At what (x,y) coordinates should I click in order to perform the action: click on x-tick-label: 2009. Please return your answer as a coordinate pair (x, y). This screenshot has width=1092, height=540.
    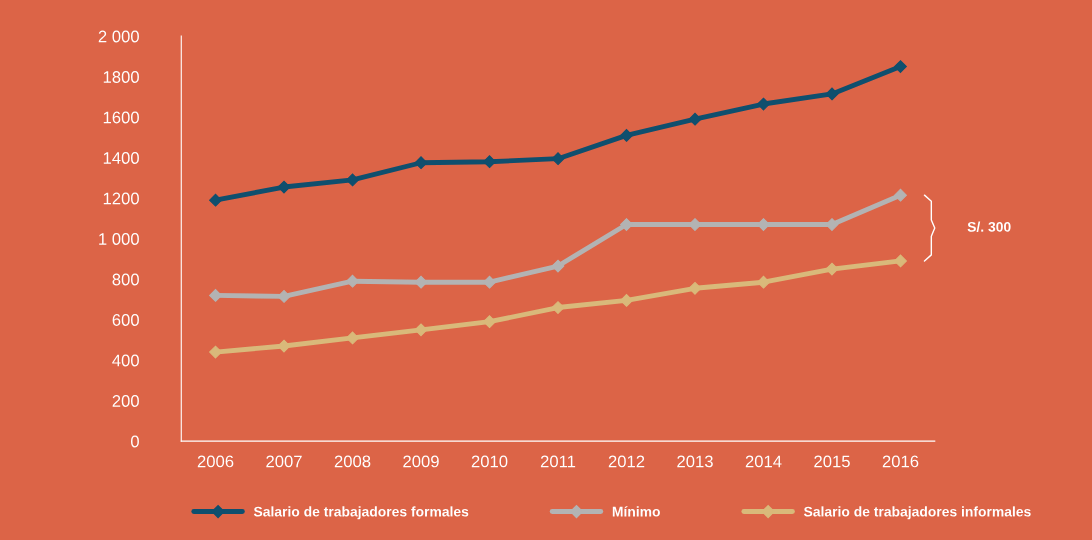
    Looking at the image, I should click on (421, 461).